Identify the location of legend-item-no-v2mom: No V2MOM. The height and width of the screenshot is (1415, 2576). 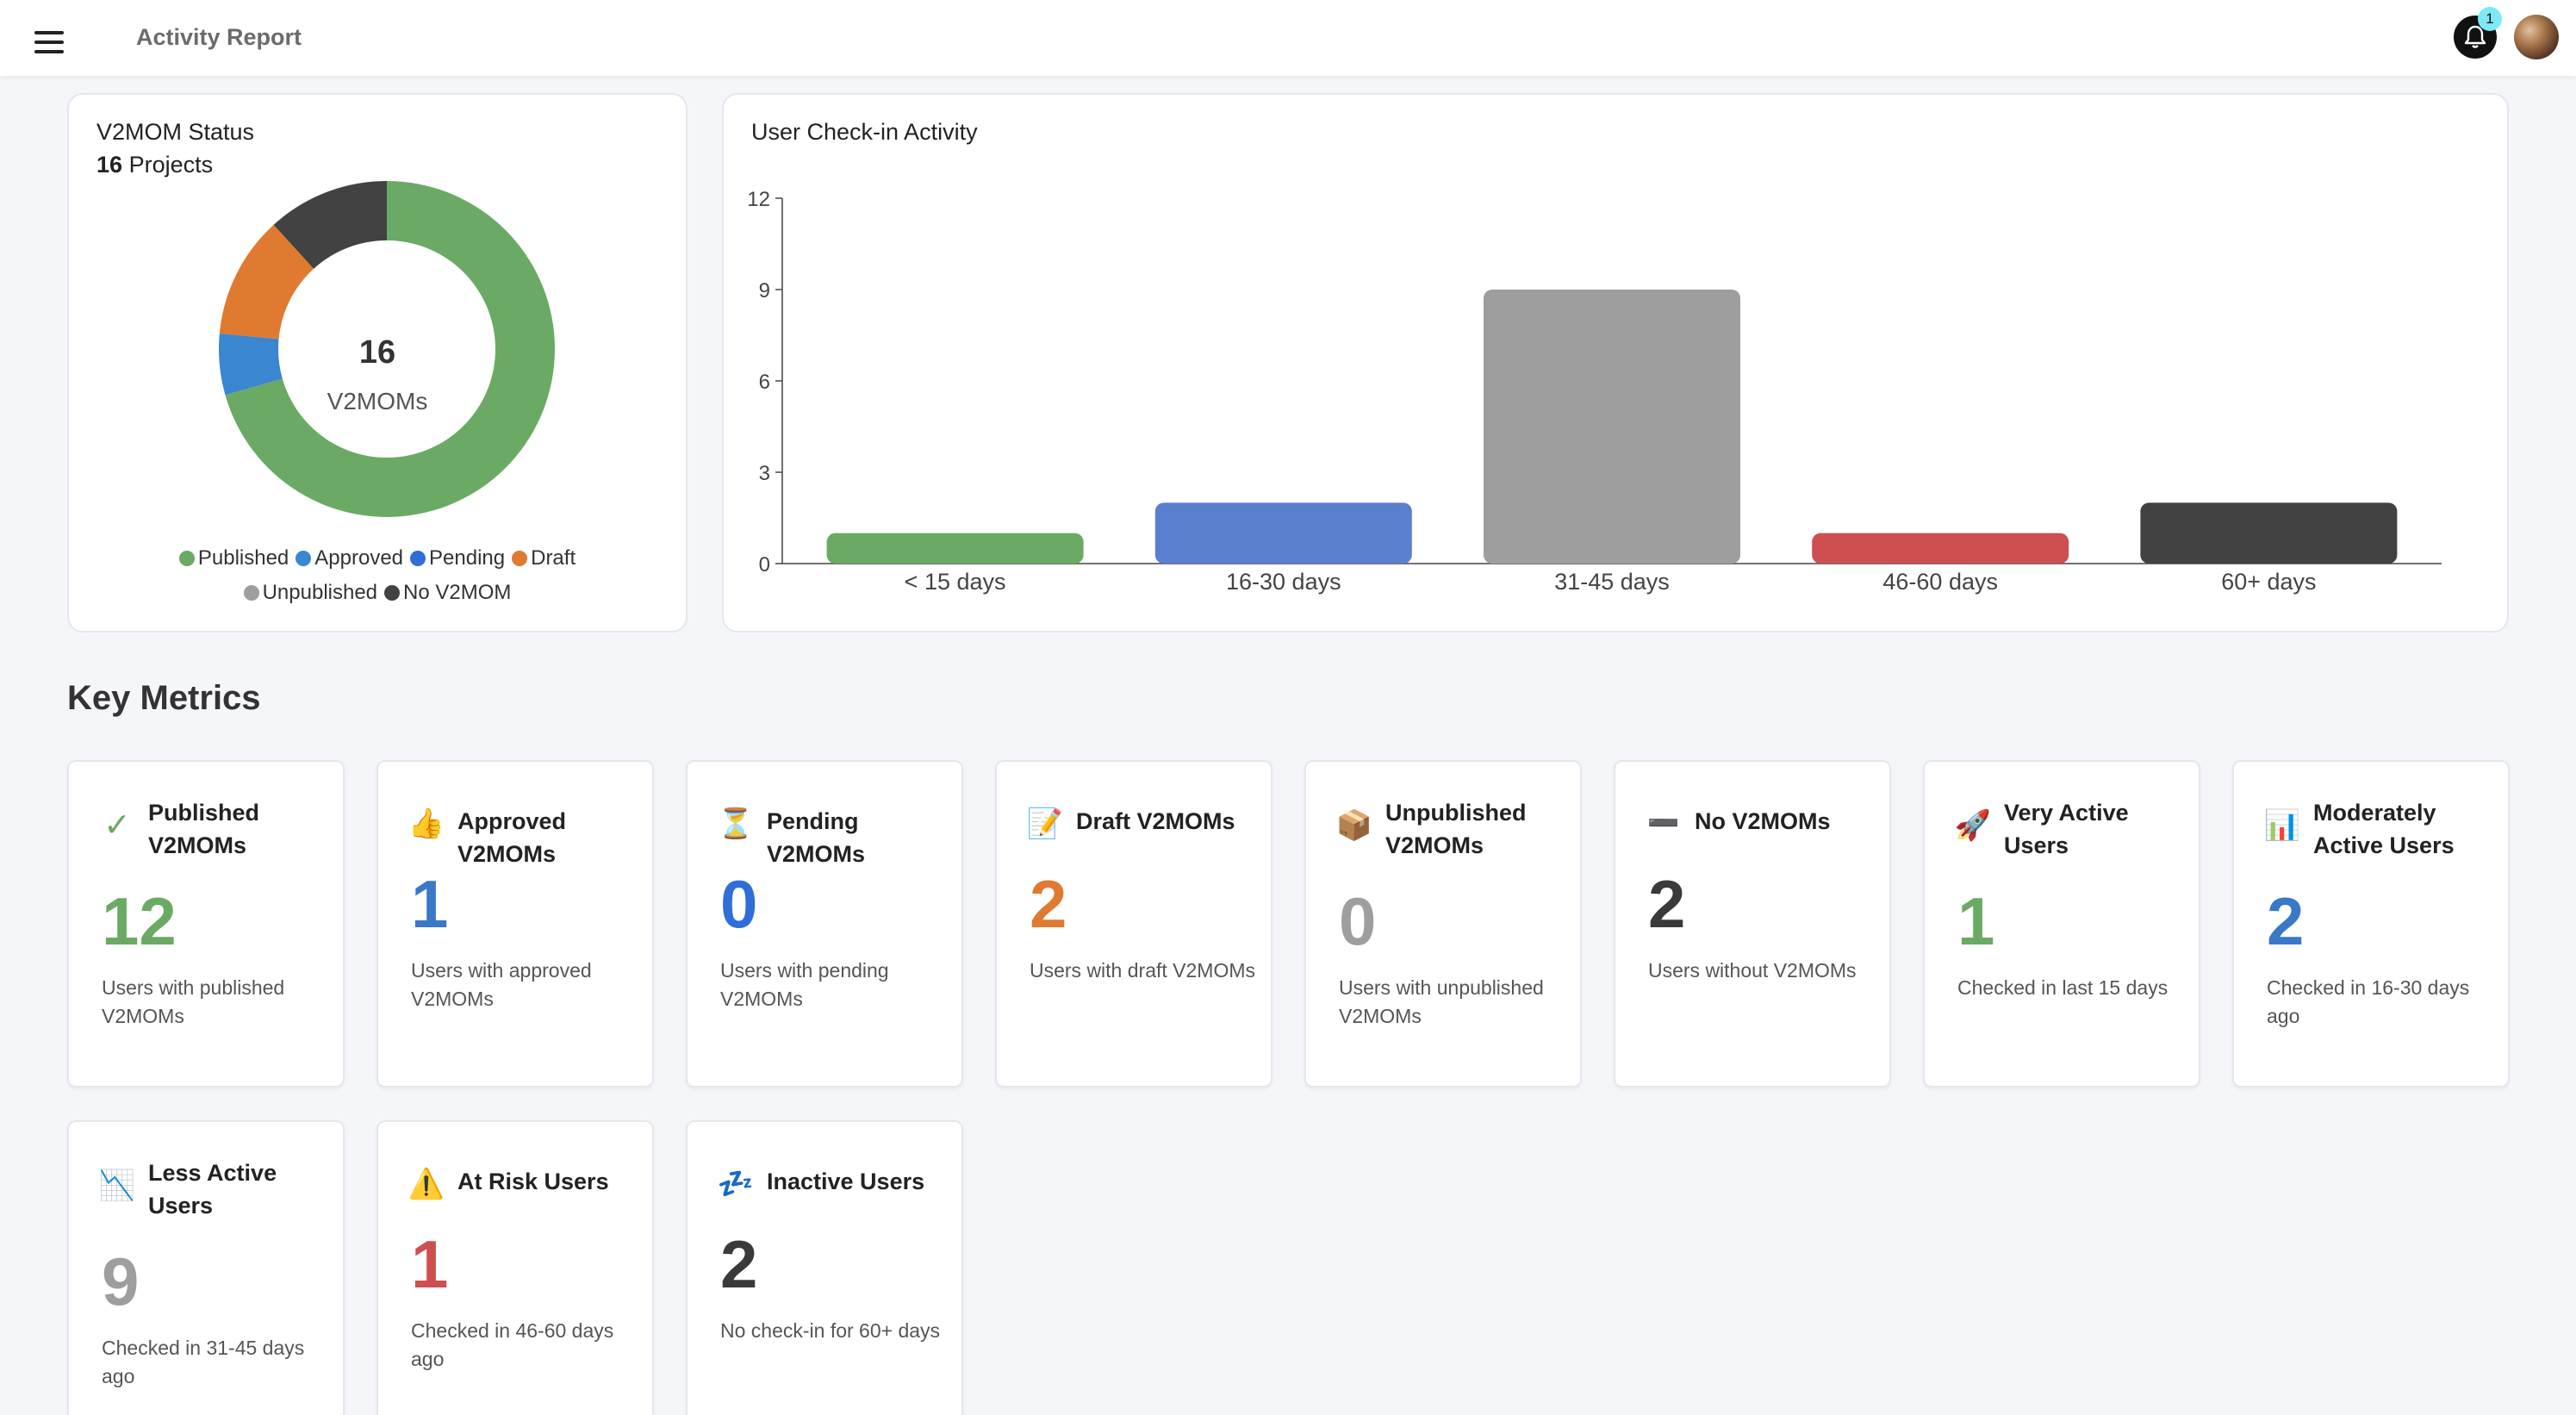
(448, 593).